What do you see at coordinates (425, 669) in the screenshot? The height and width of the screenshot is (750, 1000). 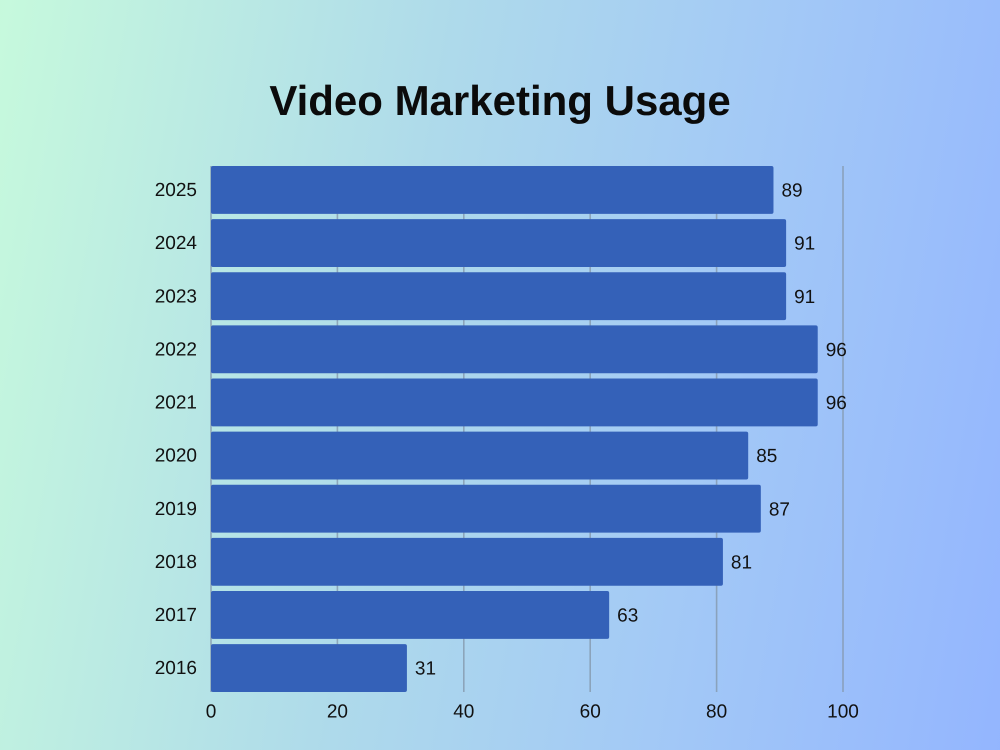 I see `data-label: 31` at bounding box center [425, 669].